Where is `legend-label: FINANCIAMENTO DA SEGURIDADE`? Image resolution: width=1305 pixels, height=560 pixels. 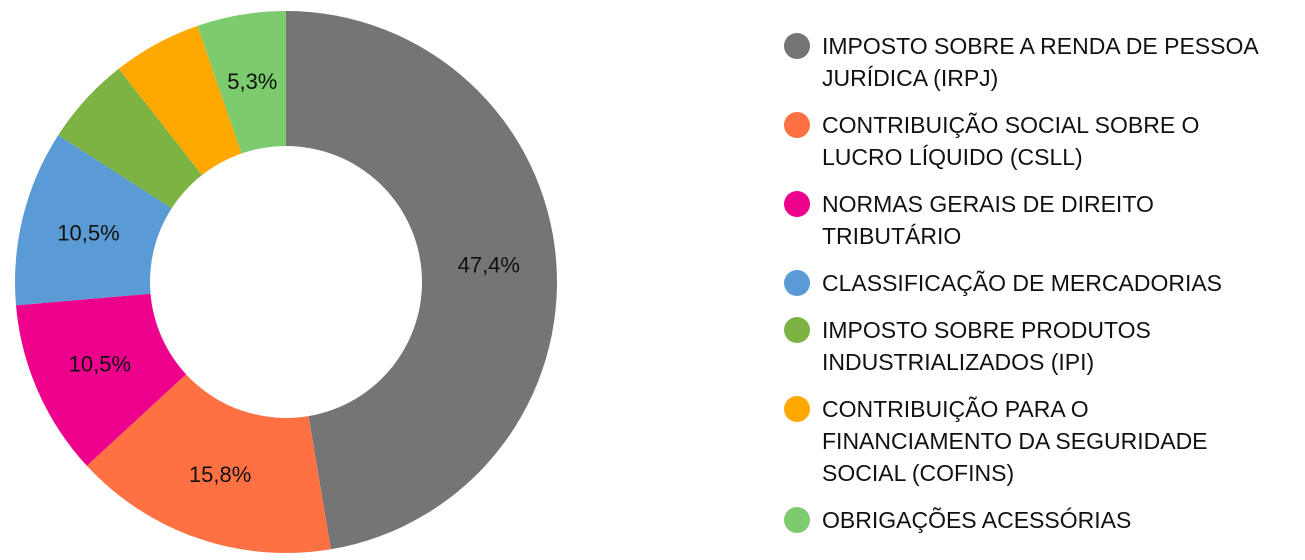 legend-label: FINANCIAMENTO DA SEGURIDADE is located at coordinates (1015, 441).